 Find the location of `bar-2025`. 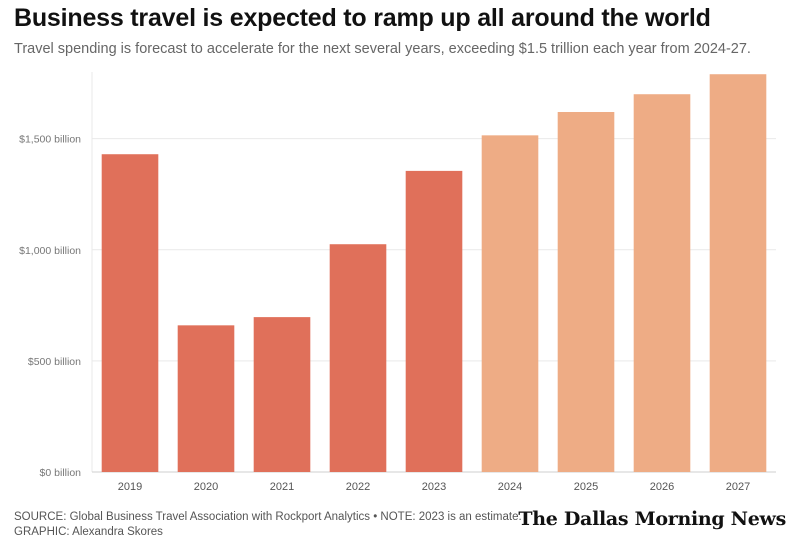

bar-2025 is located at coordinates (586, 292).